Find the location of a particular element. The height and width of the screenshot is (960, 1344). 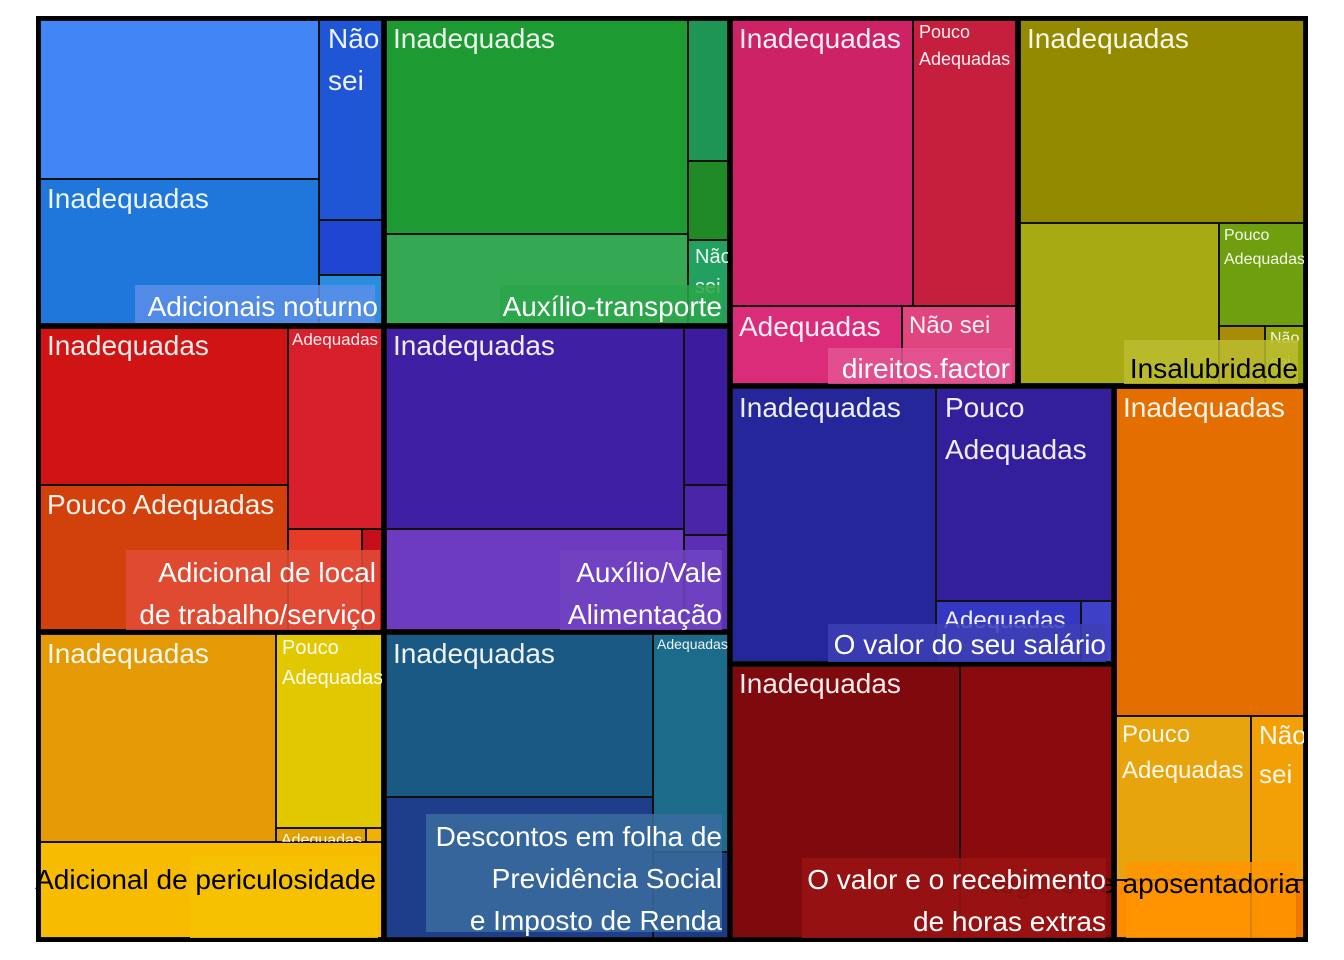

tile-direitos-factor-inadequadas is located at coordinates (822, 163).